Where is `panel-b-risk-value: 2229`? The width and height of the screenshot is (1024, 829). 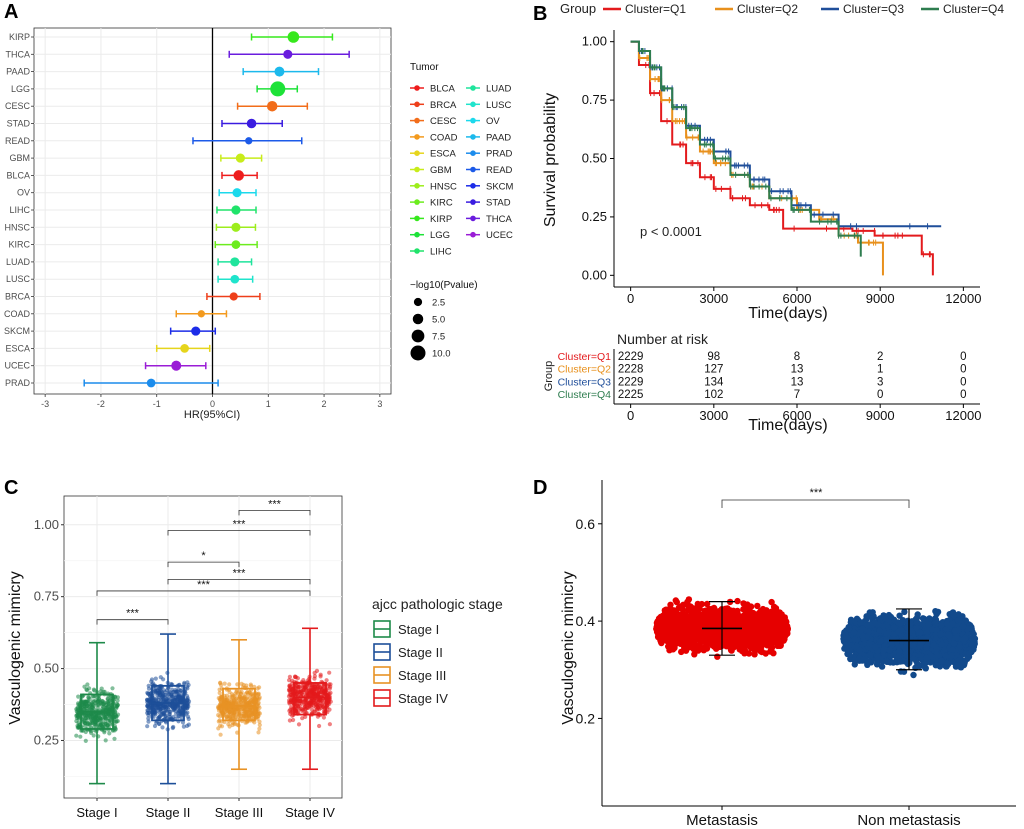 panel-b-risk-value: 2229 is located at coordinates (631, 382).